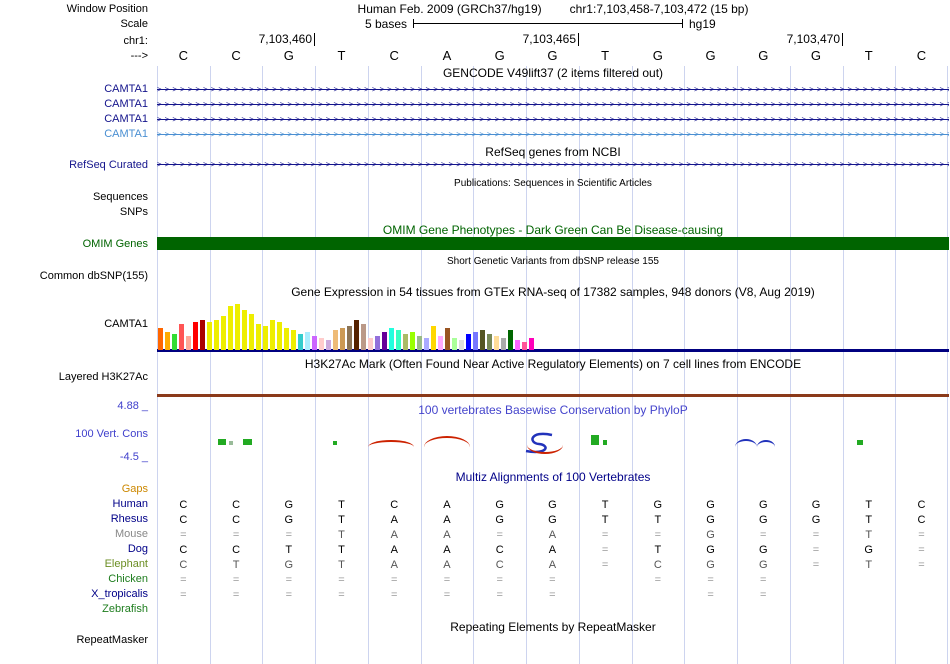 This screenshot has height=664, width=950. I want to click on gtex-bar-chart, so click(347, 325).